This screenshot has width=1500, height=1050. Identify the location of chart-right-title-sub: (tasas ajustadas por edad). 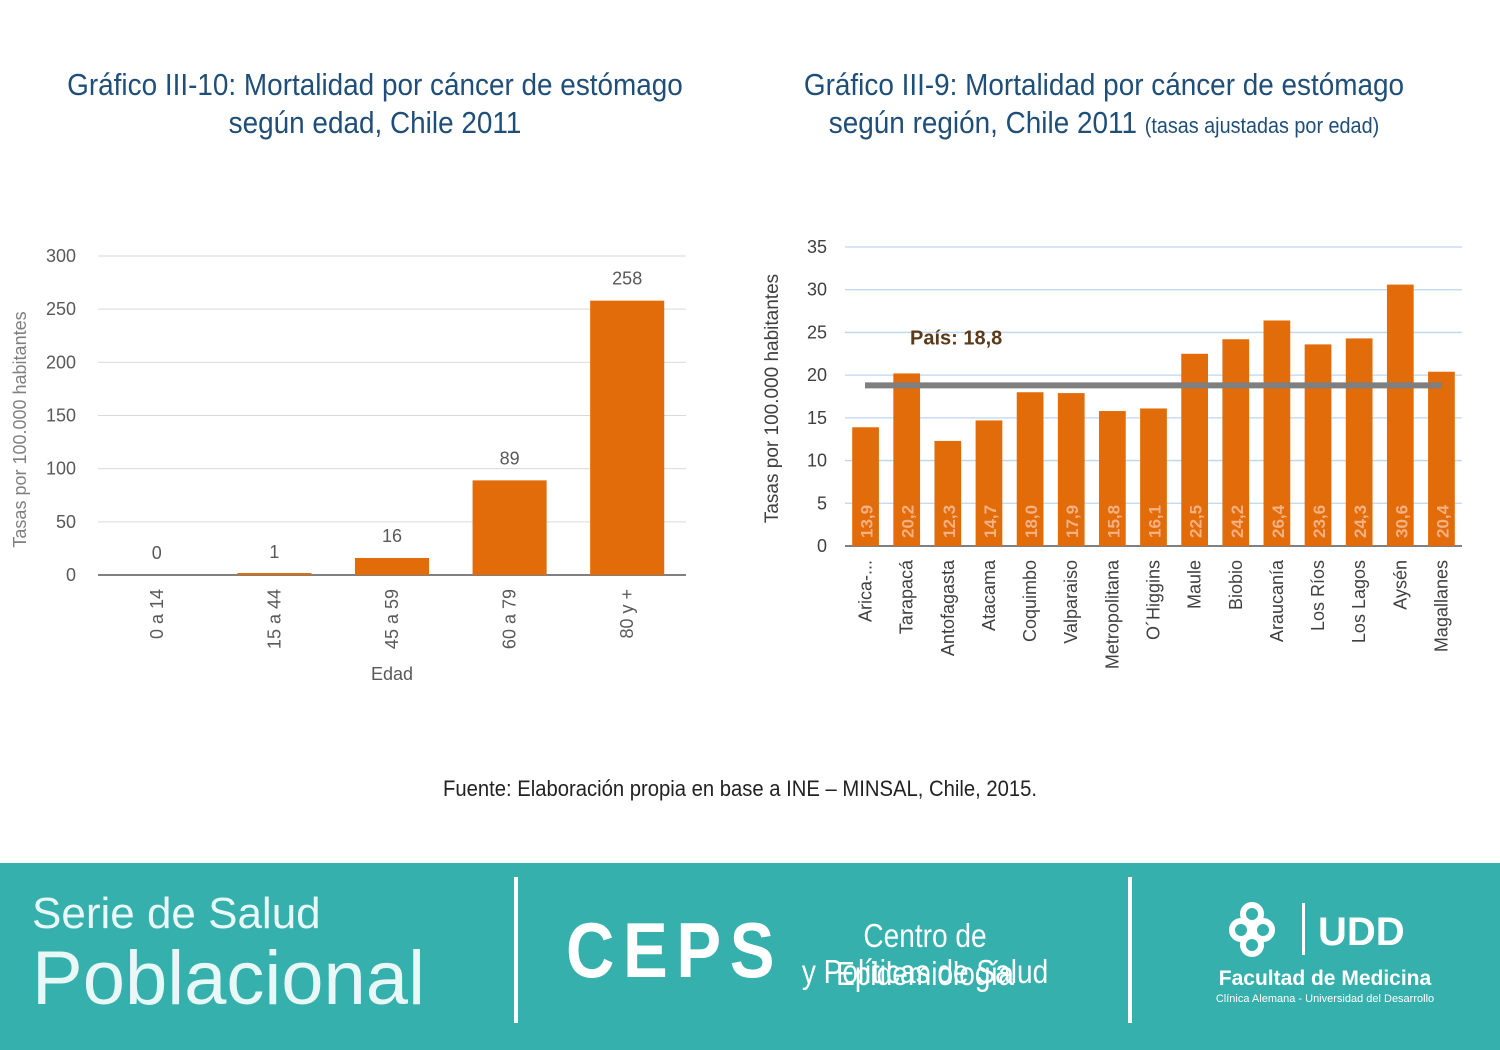
(1262, 125).